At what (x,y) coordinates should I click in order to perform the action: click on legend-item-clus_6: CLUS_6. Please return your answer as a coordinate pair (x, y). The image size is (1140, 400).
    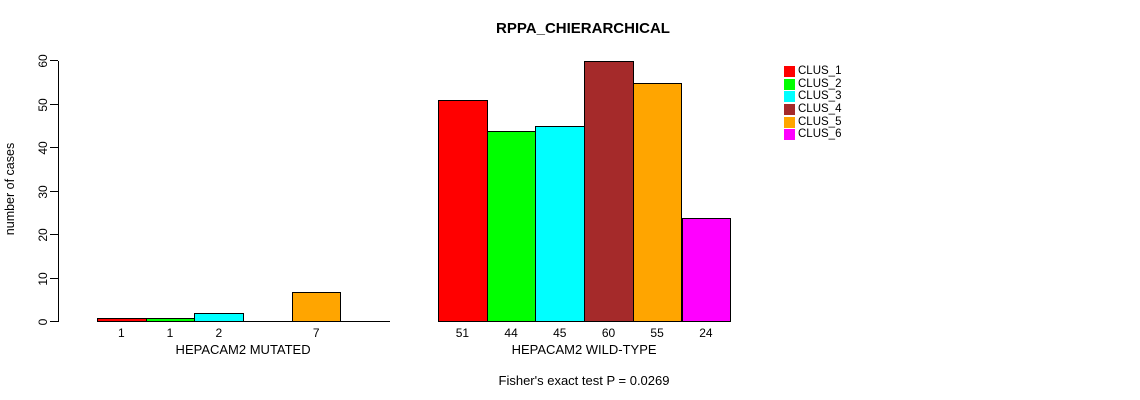
    Looking at the image, I should click on (824, 135).